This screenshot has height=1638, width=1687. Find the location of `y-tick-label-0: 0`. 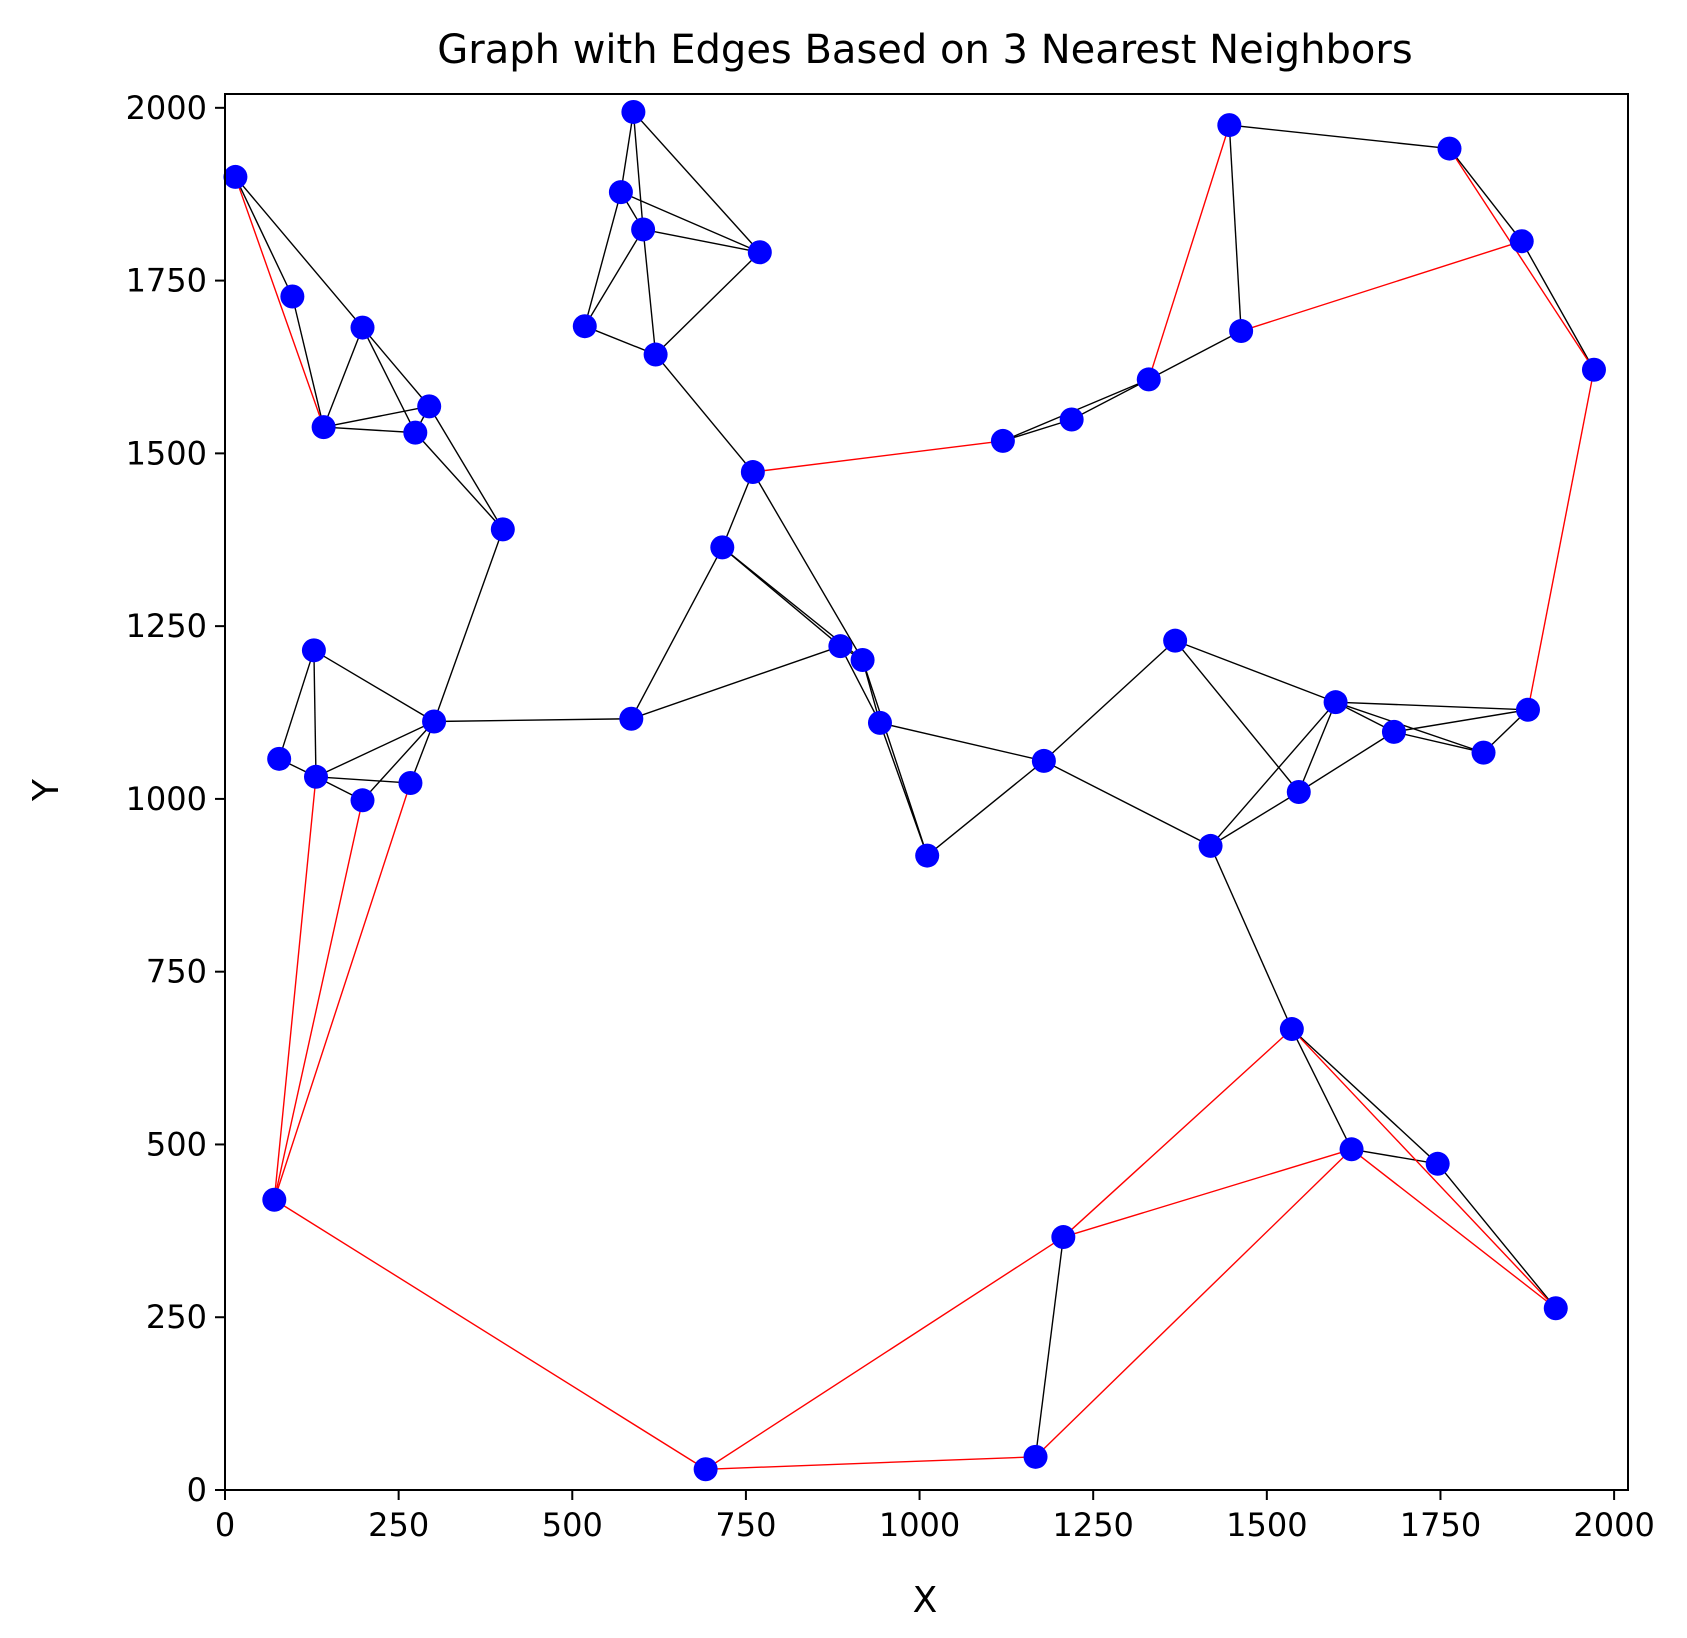

y-tick-label-0: 0 is located at coordinates (197, 1490).